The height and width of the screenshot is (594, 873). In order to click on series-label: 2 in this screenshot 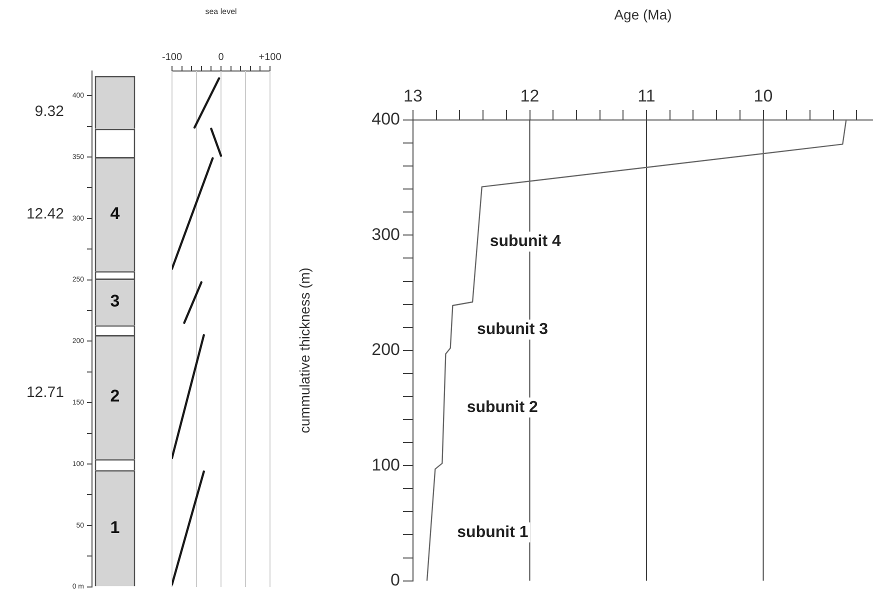, I will do `click(115, 396)`.